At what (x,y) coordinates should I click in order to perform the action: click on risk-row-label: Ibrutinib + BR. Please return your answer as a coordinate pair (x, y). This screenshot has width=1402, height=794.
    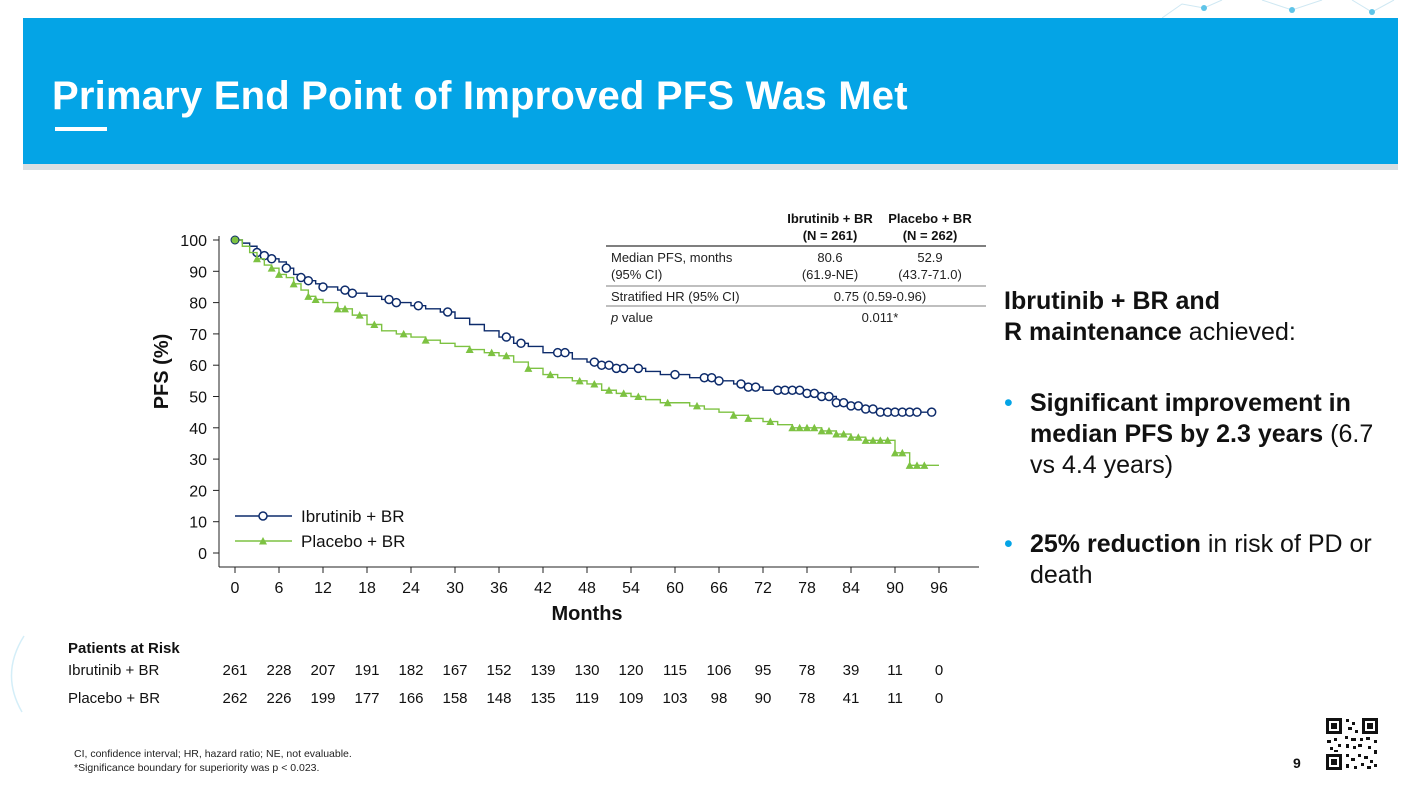
    Looking at the image, I should click on (114, 670).